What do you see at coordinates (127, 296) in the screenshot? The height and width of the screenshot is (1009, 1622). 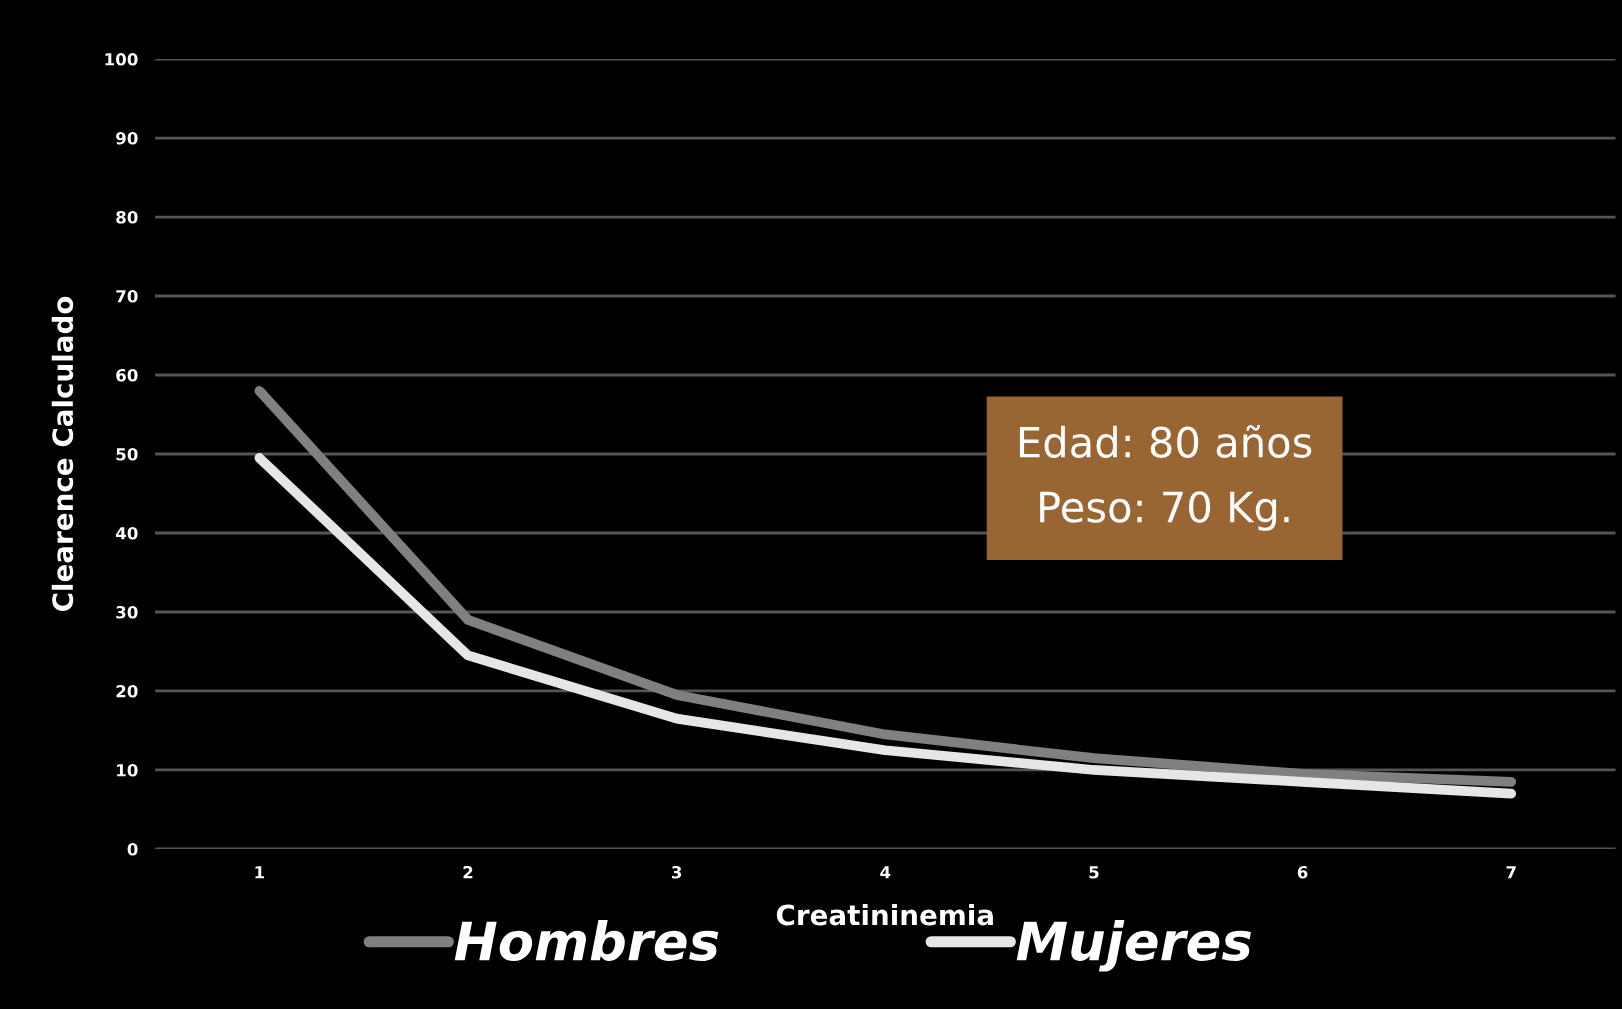 I see `y-tick-label: 70` at bounding box center [127, 296].